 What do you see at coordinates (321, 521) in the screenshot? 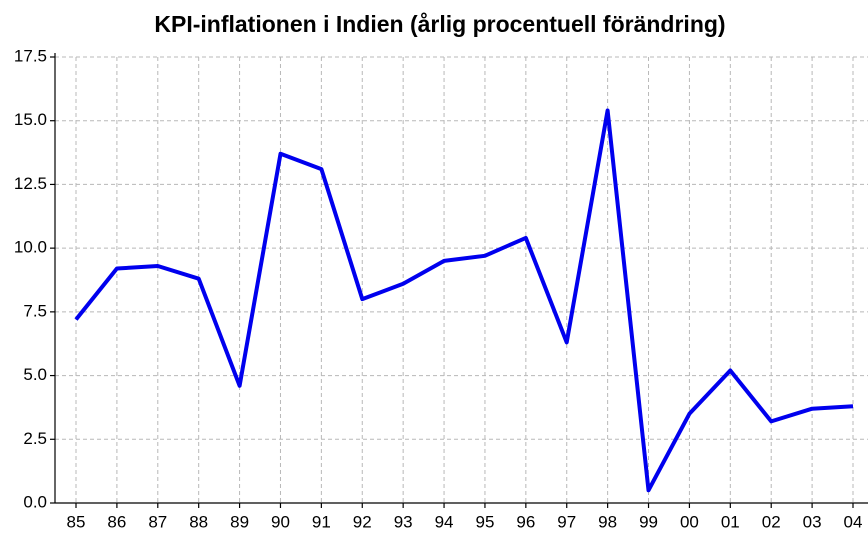
I see `x-tick-label: 91` at bounding box center [321, 521].